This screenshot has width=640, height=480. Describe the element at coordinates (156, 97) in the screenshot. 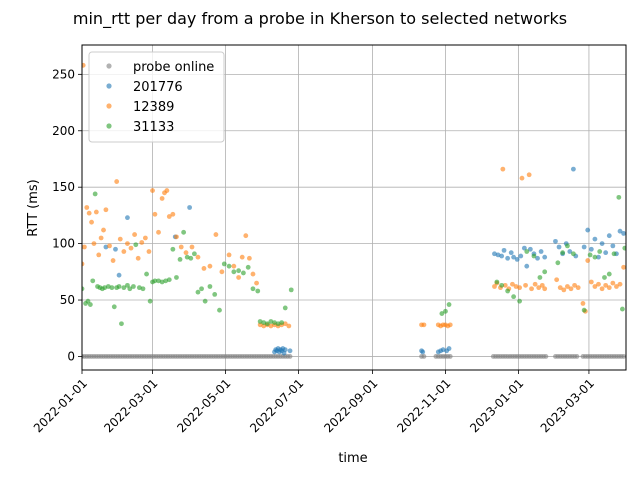

I see `legend-box` at that location.